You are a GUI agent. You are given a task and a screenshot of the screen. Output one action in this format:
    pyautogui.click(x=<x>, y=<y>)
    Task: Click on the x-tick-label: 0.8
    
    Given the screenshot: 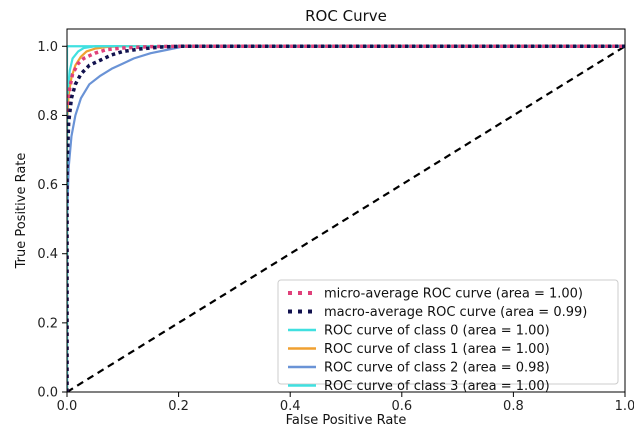 What is the action you would take?
    pyautogui.click(x=513, y=406)
    